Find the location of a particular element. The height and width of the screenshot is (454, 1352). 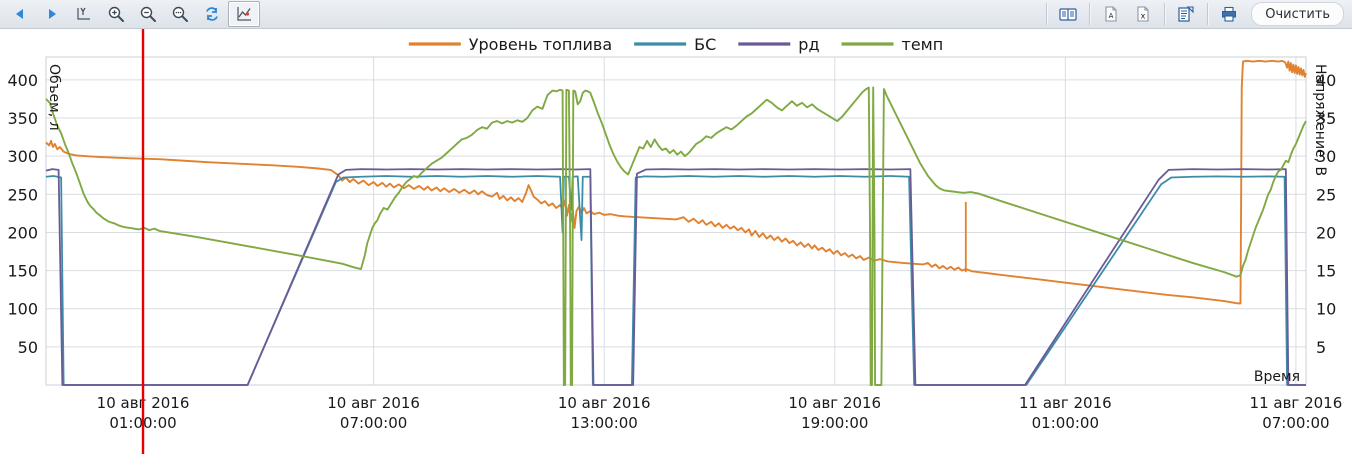

y2-axis-tick-label-7: 40 is located at coordinates (1326, 80).